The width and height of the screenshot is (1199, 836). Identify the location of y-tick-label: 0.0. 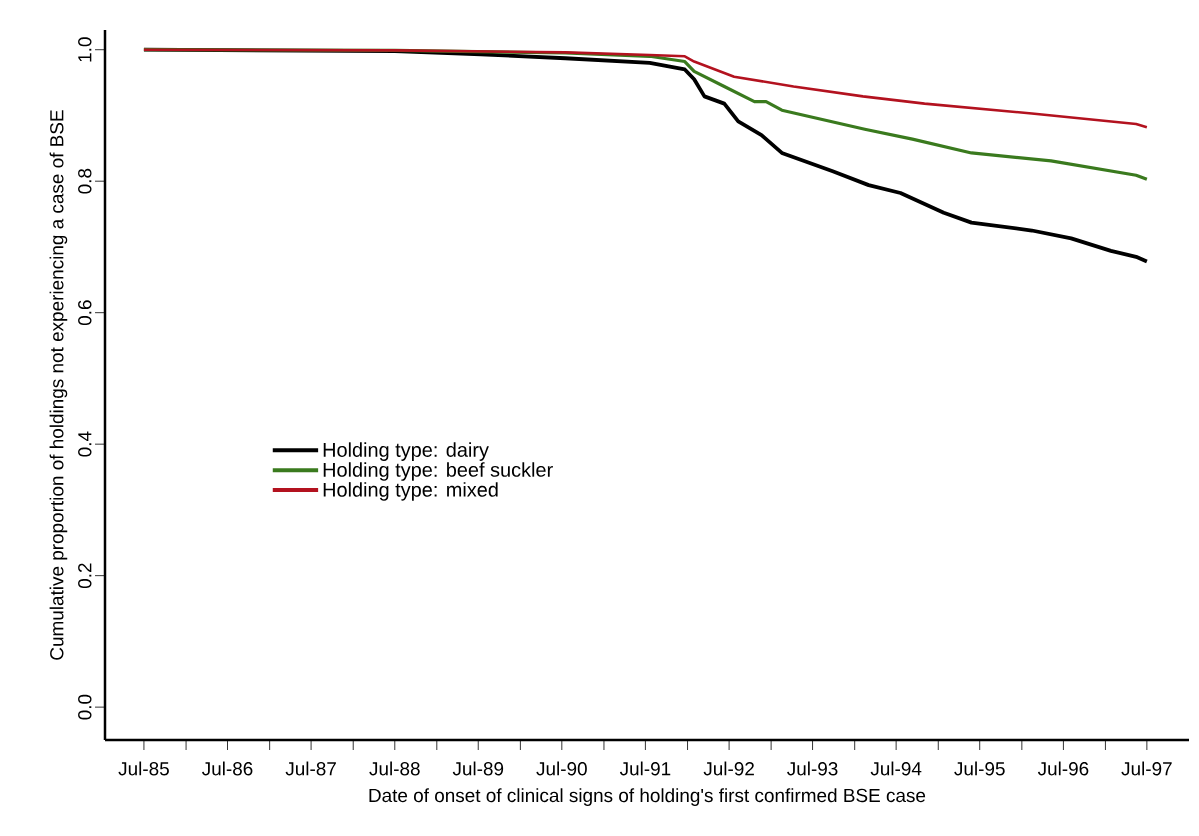
(85, 707).